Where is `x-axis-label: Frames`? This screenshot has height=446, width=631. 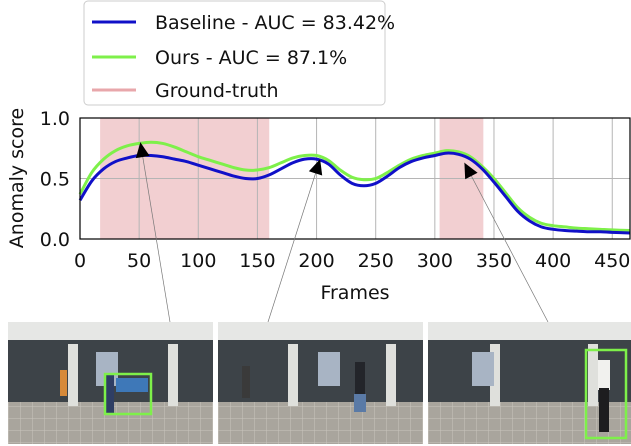
x-axis-label: Frames is located at coordinates (354, 293).